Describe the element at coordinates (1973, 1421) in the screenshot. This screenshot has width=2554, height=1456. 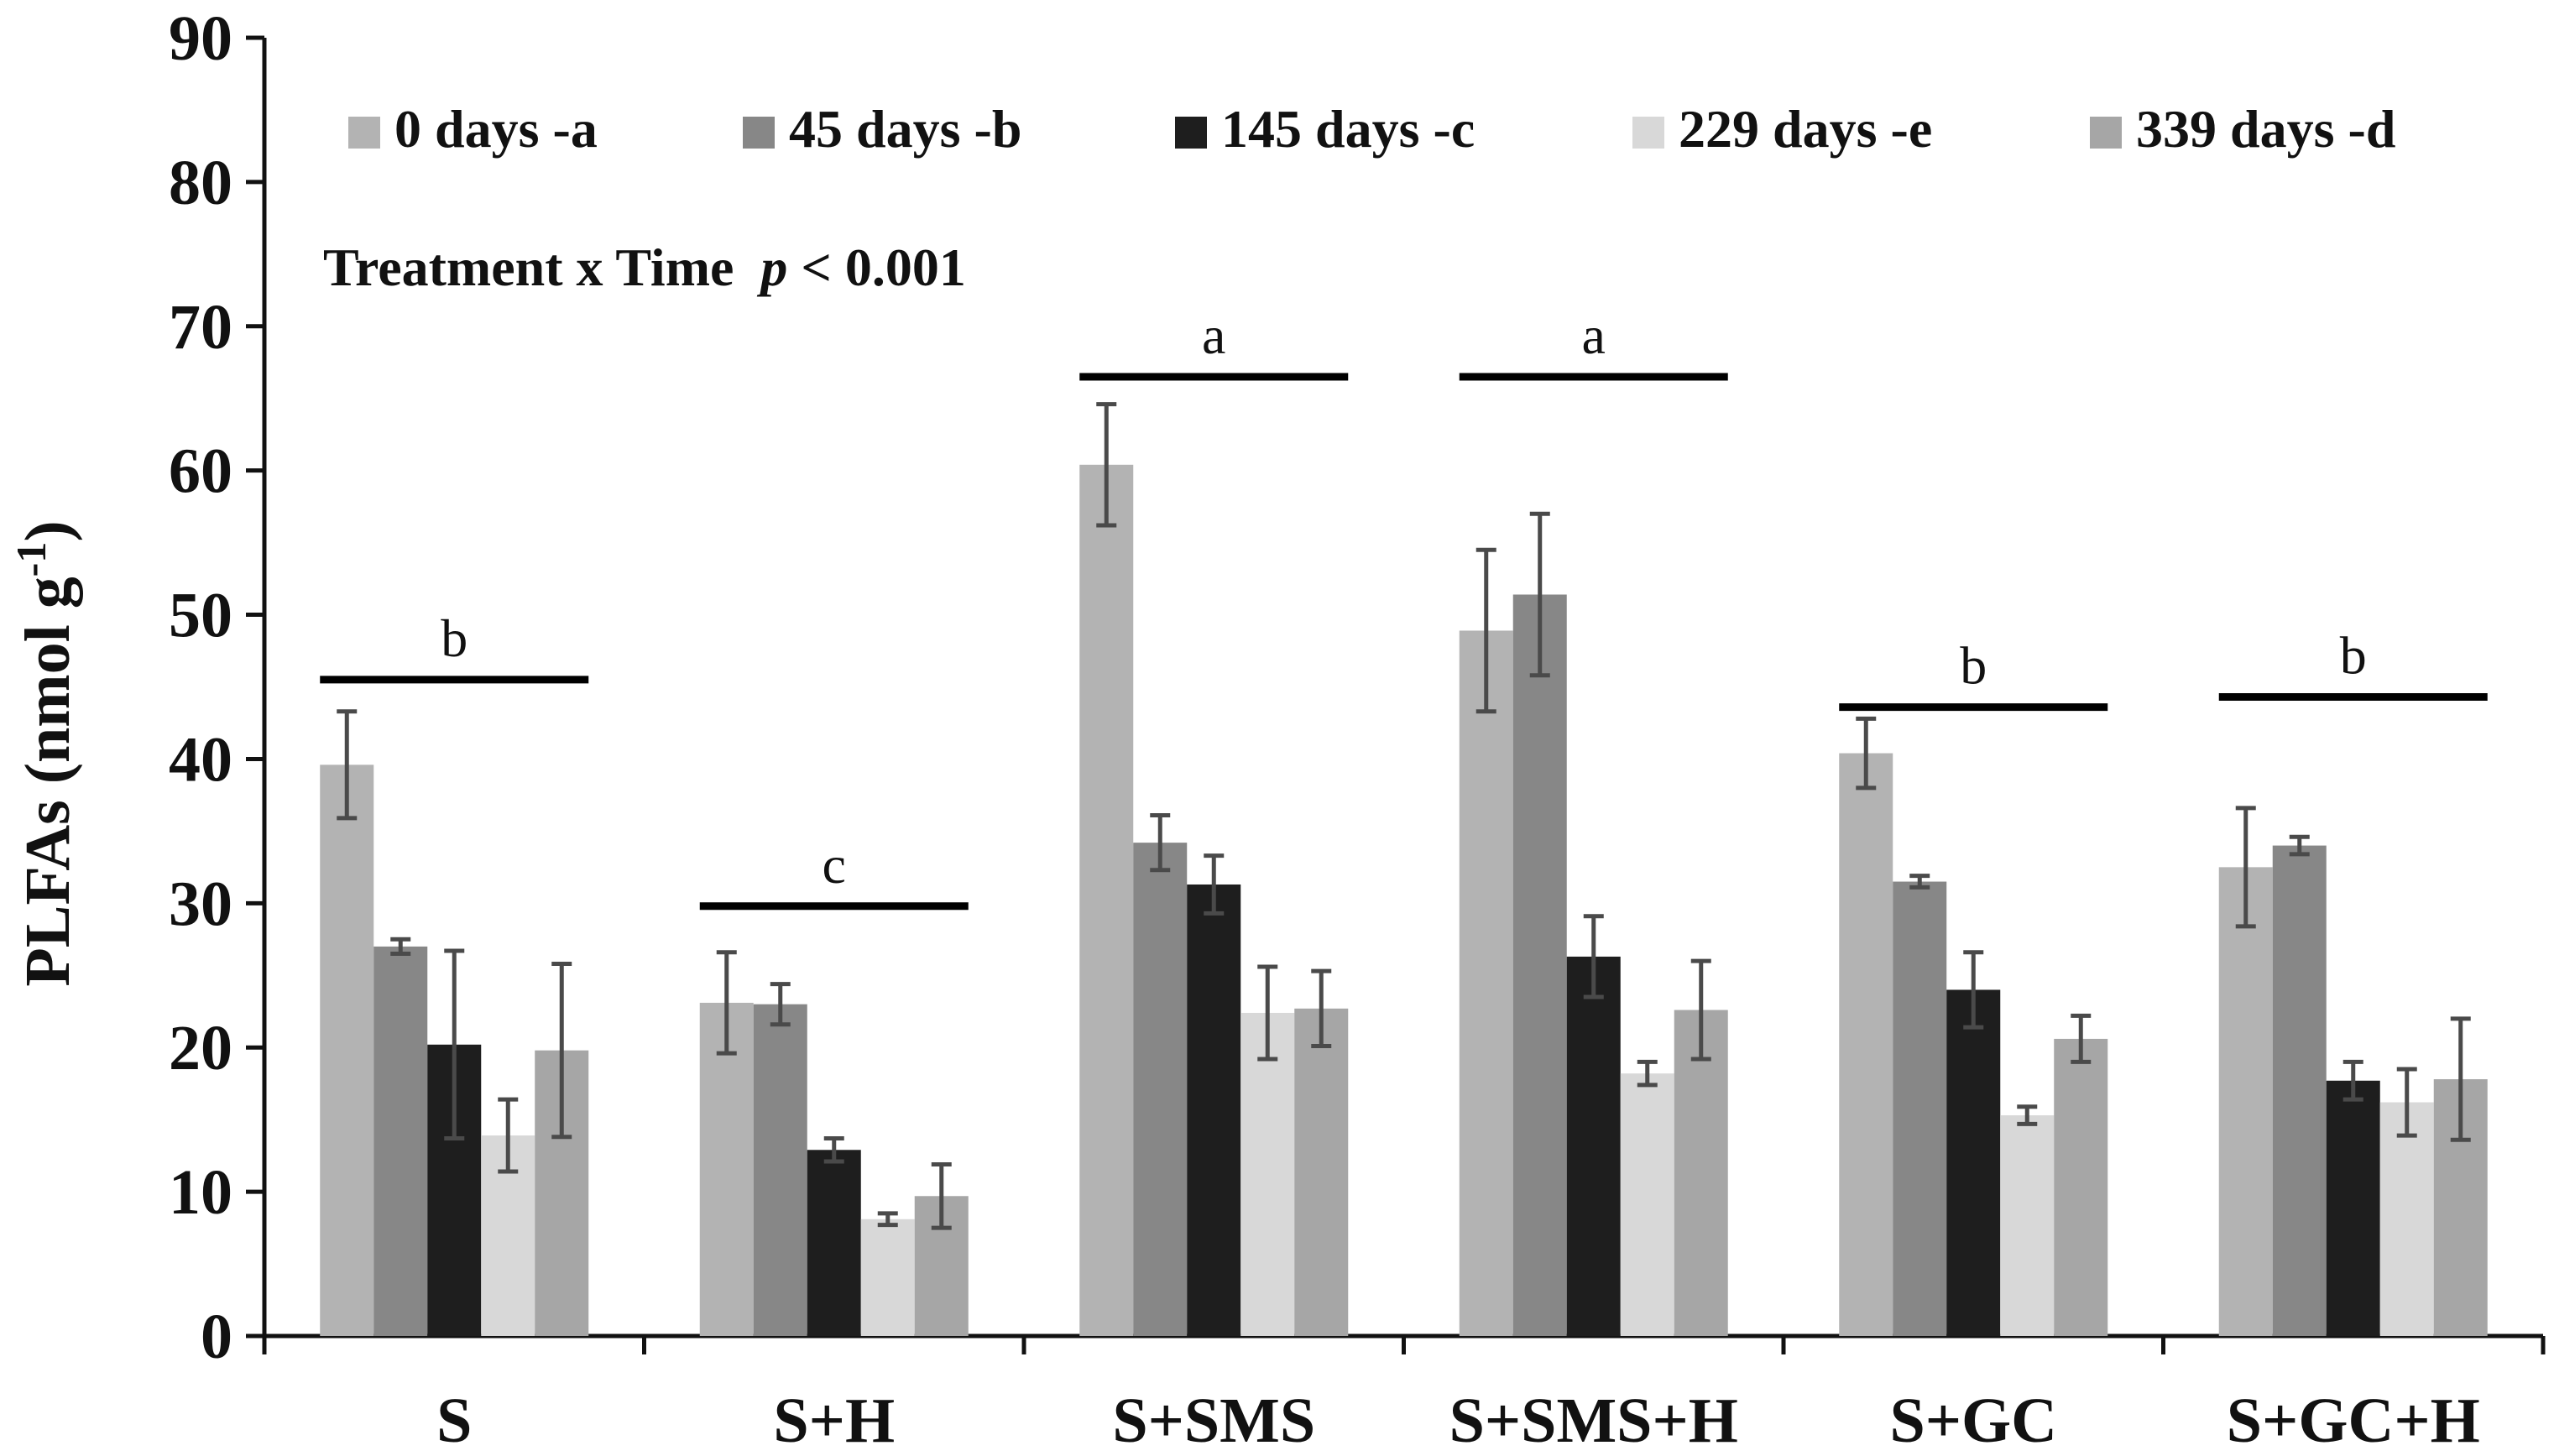
I see `x-tick-label: S+GC` at that location.